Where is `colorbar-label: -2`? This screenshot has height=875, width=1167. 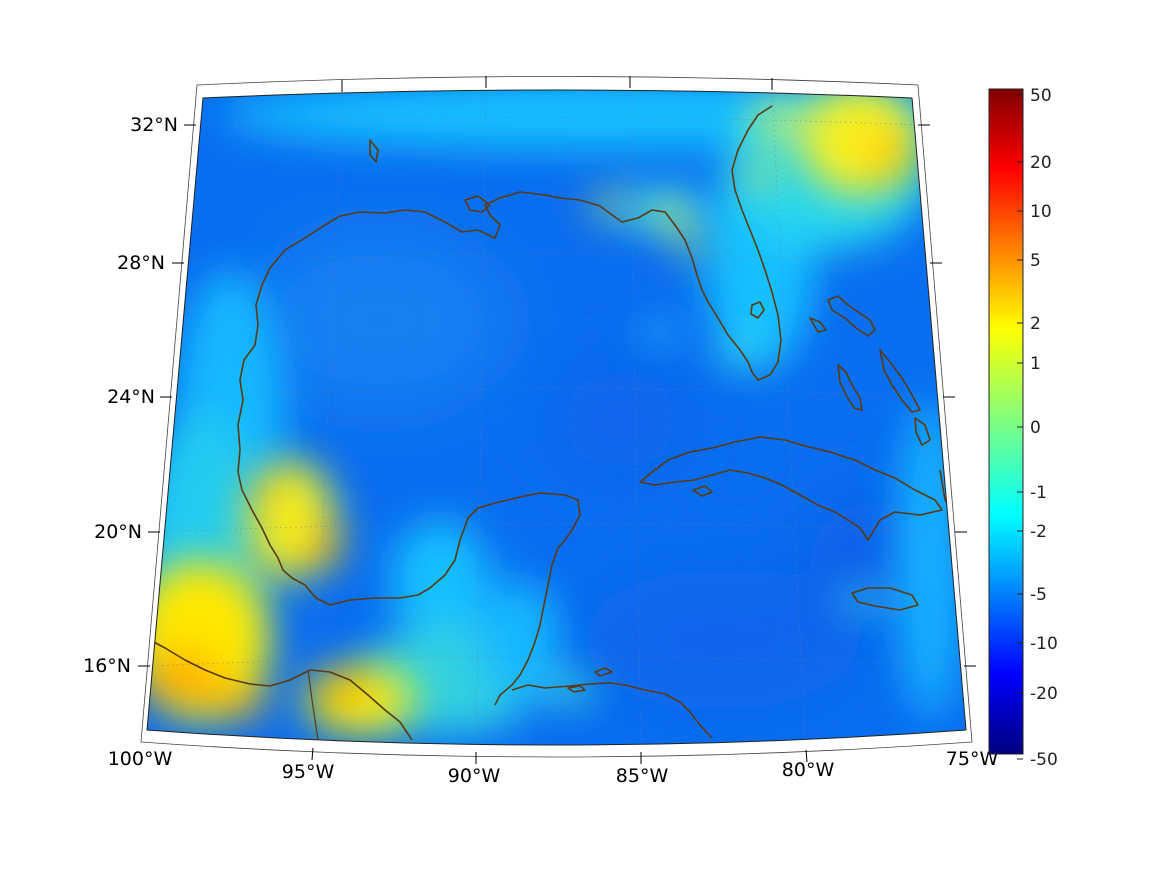 colorbar-label: -2 is located at coordinates (1038, 532).